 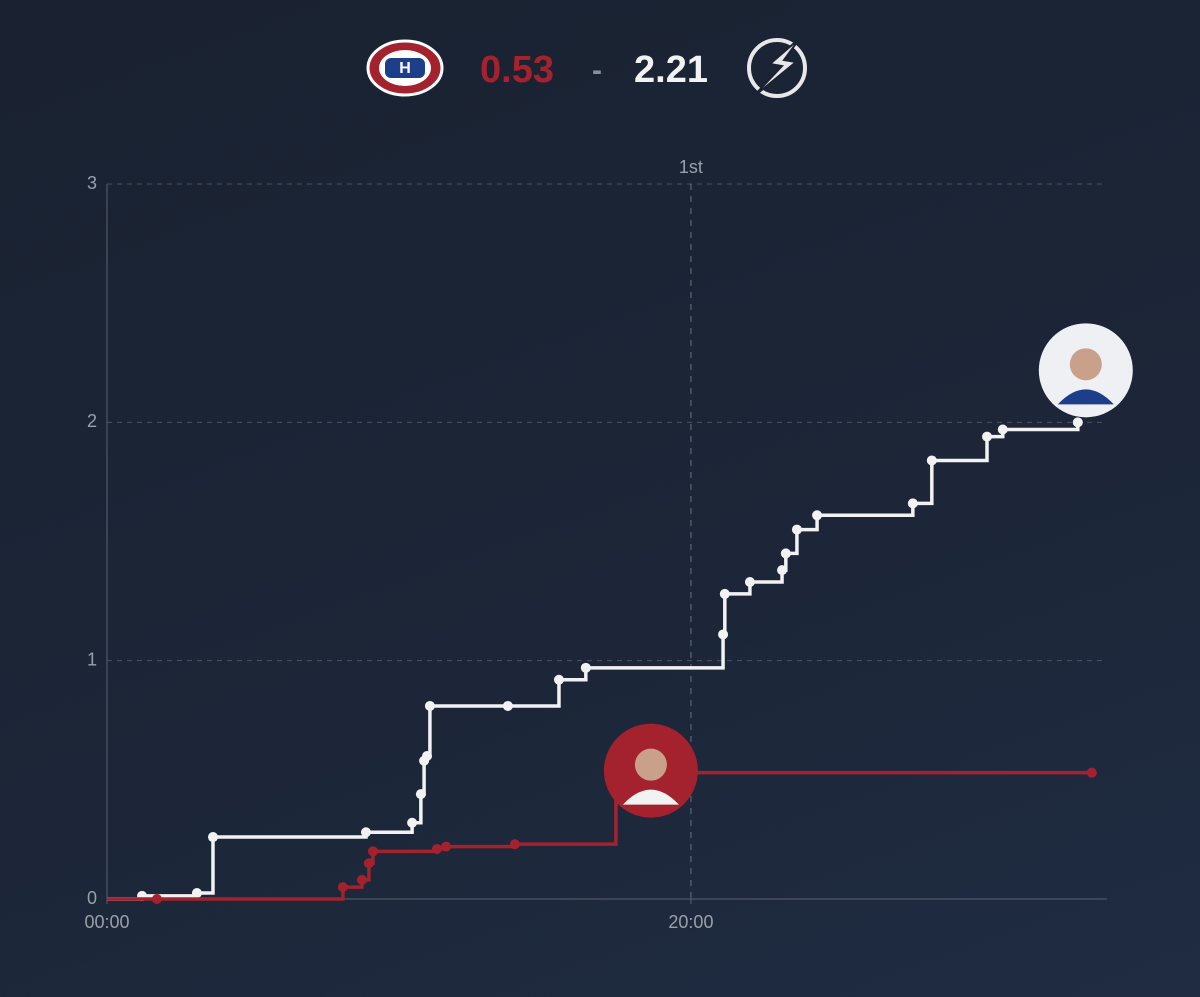 I want to click on period-label: 1st, so click(x=691, y=167).